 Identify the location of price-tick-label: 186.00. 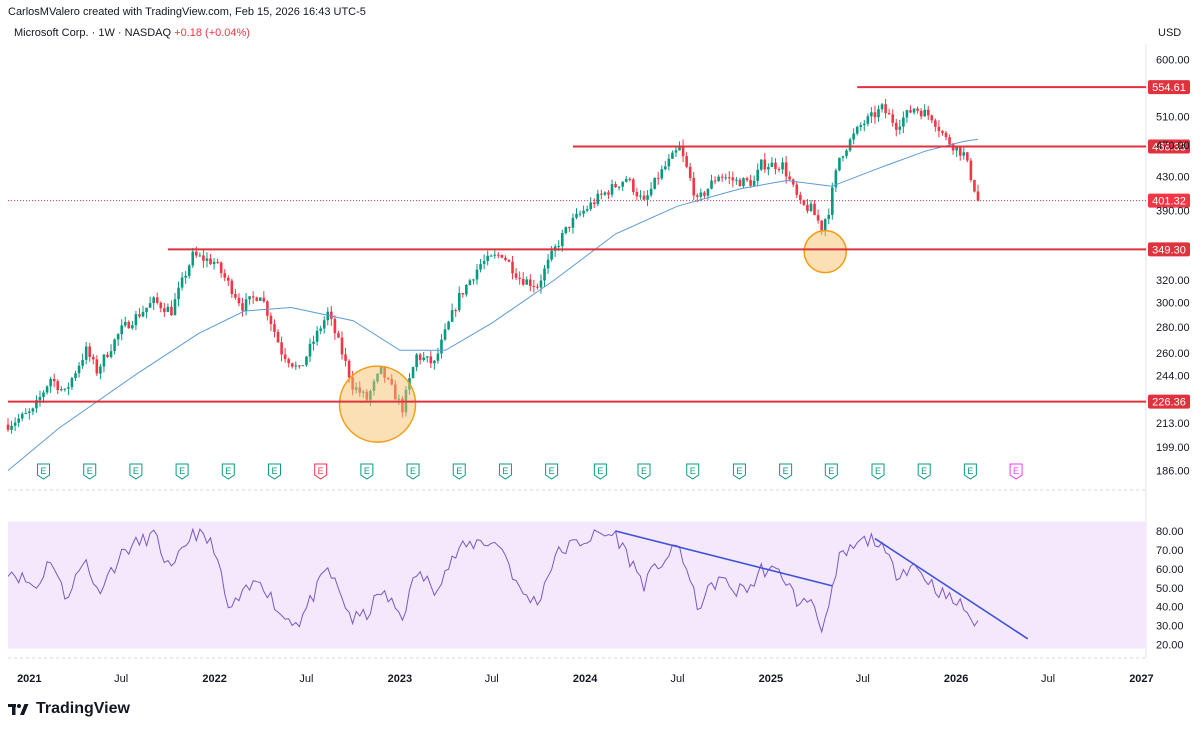
(1173, 472).